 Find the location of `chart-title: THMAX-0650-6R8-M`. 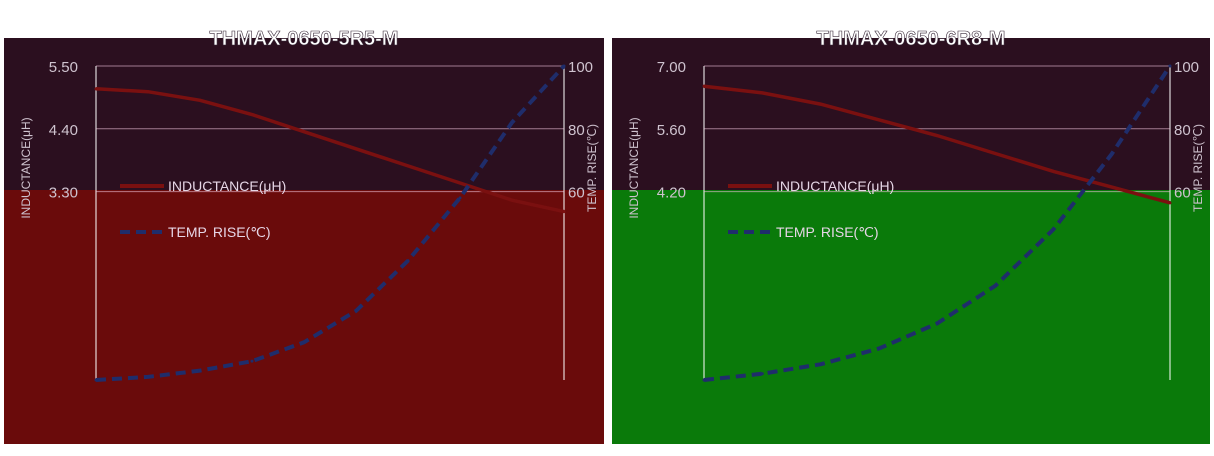

chart-title: THMAX-0650-6R8-M is located at coordinates (911, 39).